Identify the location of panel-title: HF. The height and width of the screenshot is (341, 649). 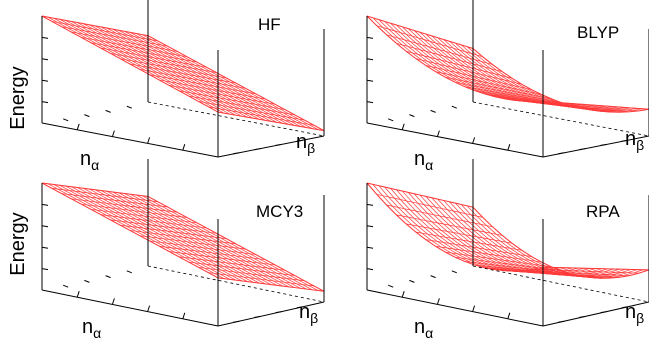
(269, 24).